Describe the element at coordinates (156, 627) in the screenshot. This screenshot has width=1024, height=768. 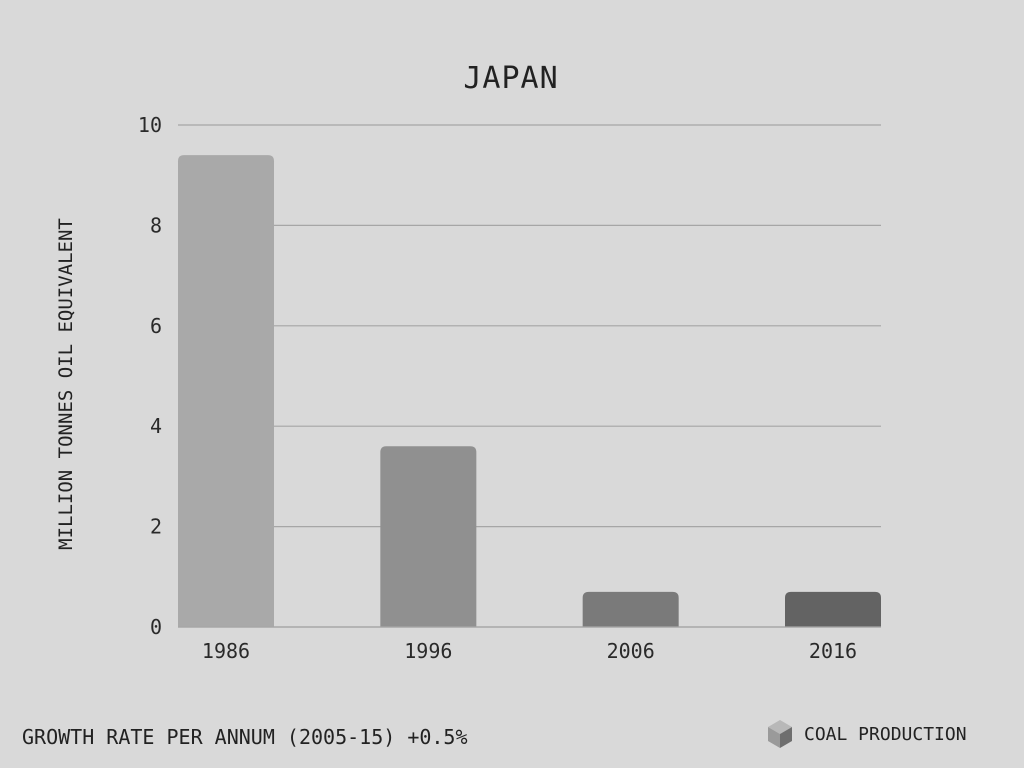
I see `y-tick-label: 0` at that location.